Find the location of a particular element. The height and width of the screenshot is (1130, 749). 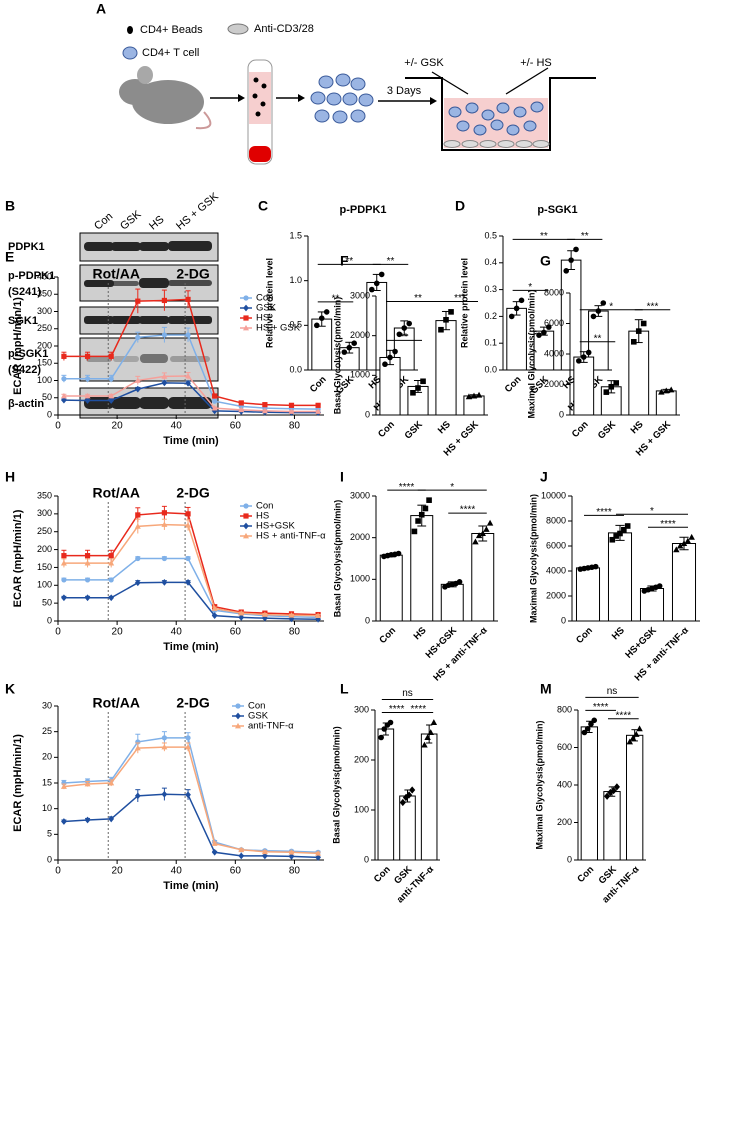

row-label: SGK1 is located at coordinates (23, 321).